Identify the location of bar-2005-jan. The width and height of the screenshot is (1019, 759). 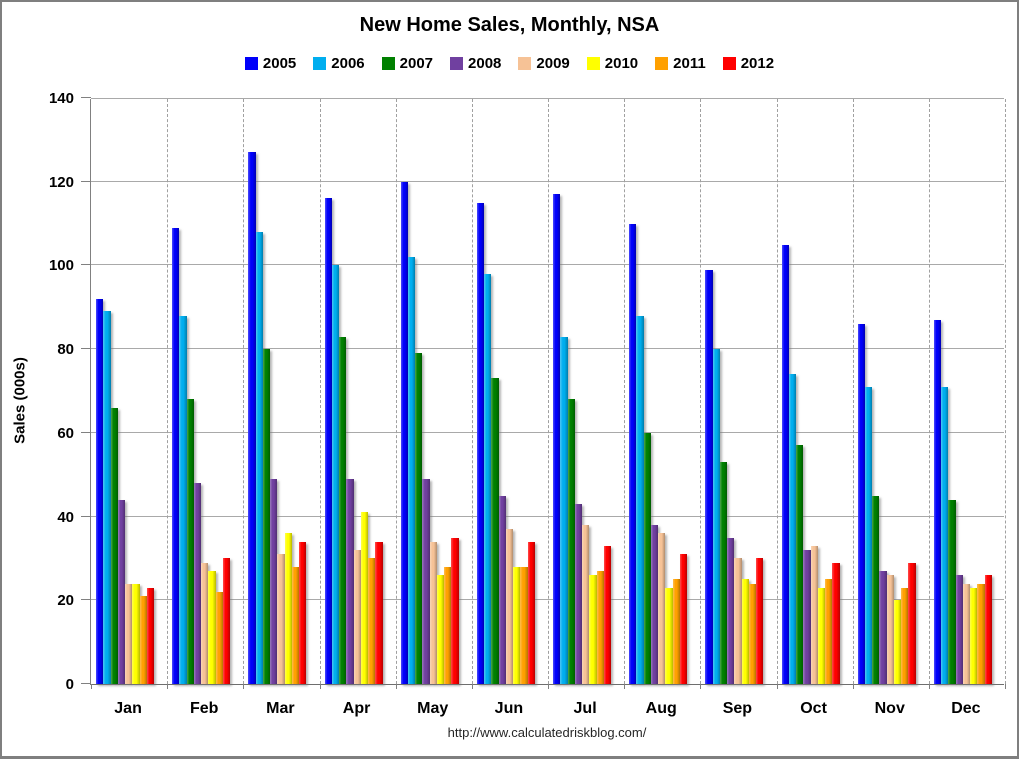
(100, 491).